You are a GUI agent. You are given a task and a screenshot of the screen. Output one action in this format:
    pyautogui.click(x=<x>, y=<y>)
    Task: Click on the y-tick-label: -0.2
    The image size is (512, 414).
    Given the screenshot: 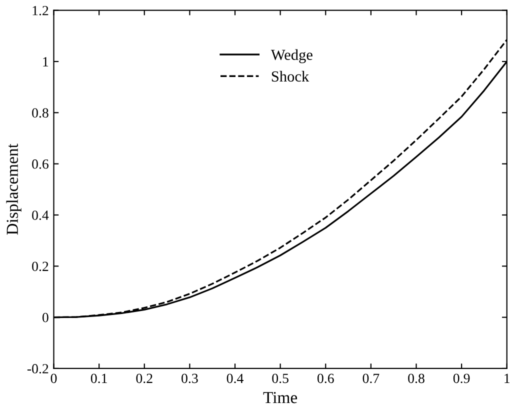 What is the action you would take?
    pyautogui.click(x=37, y=369)
    